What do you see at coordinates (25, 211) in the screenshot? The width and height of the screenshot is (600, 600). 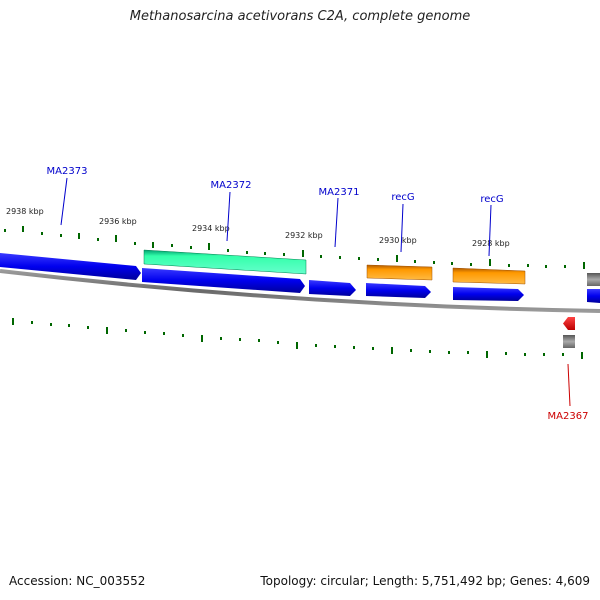 I see `tick-label: 2938 kbp` at bounding box center [25, 211].